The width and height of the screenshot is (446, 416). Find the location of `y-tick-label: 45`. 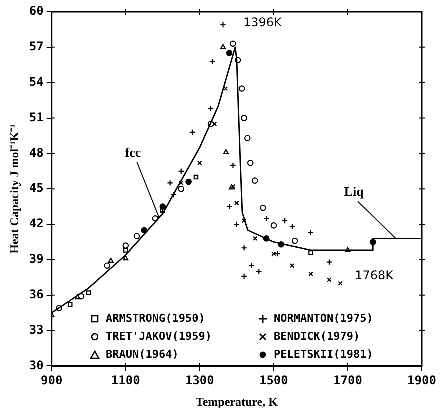

y-tick-label: 45 is located at coordinates (36, 188).